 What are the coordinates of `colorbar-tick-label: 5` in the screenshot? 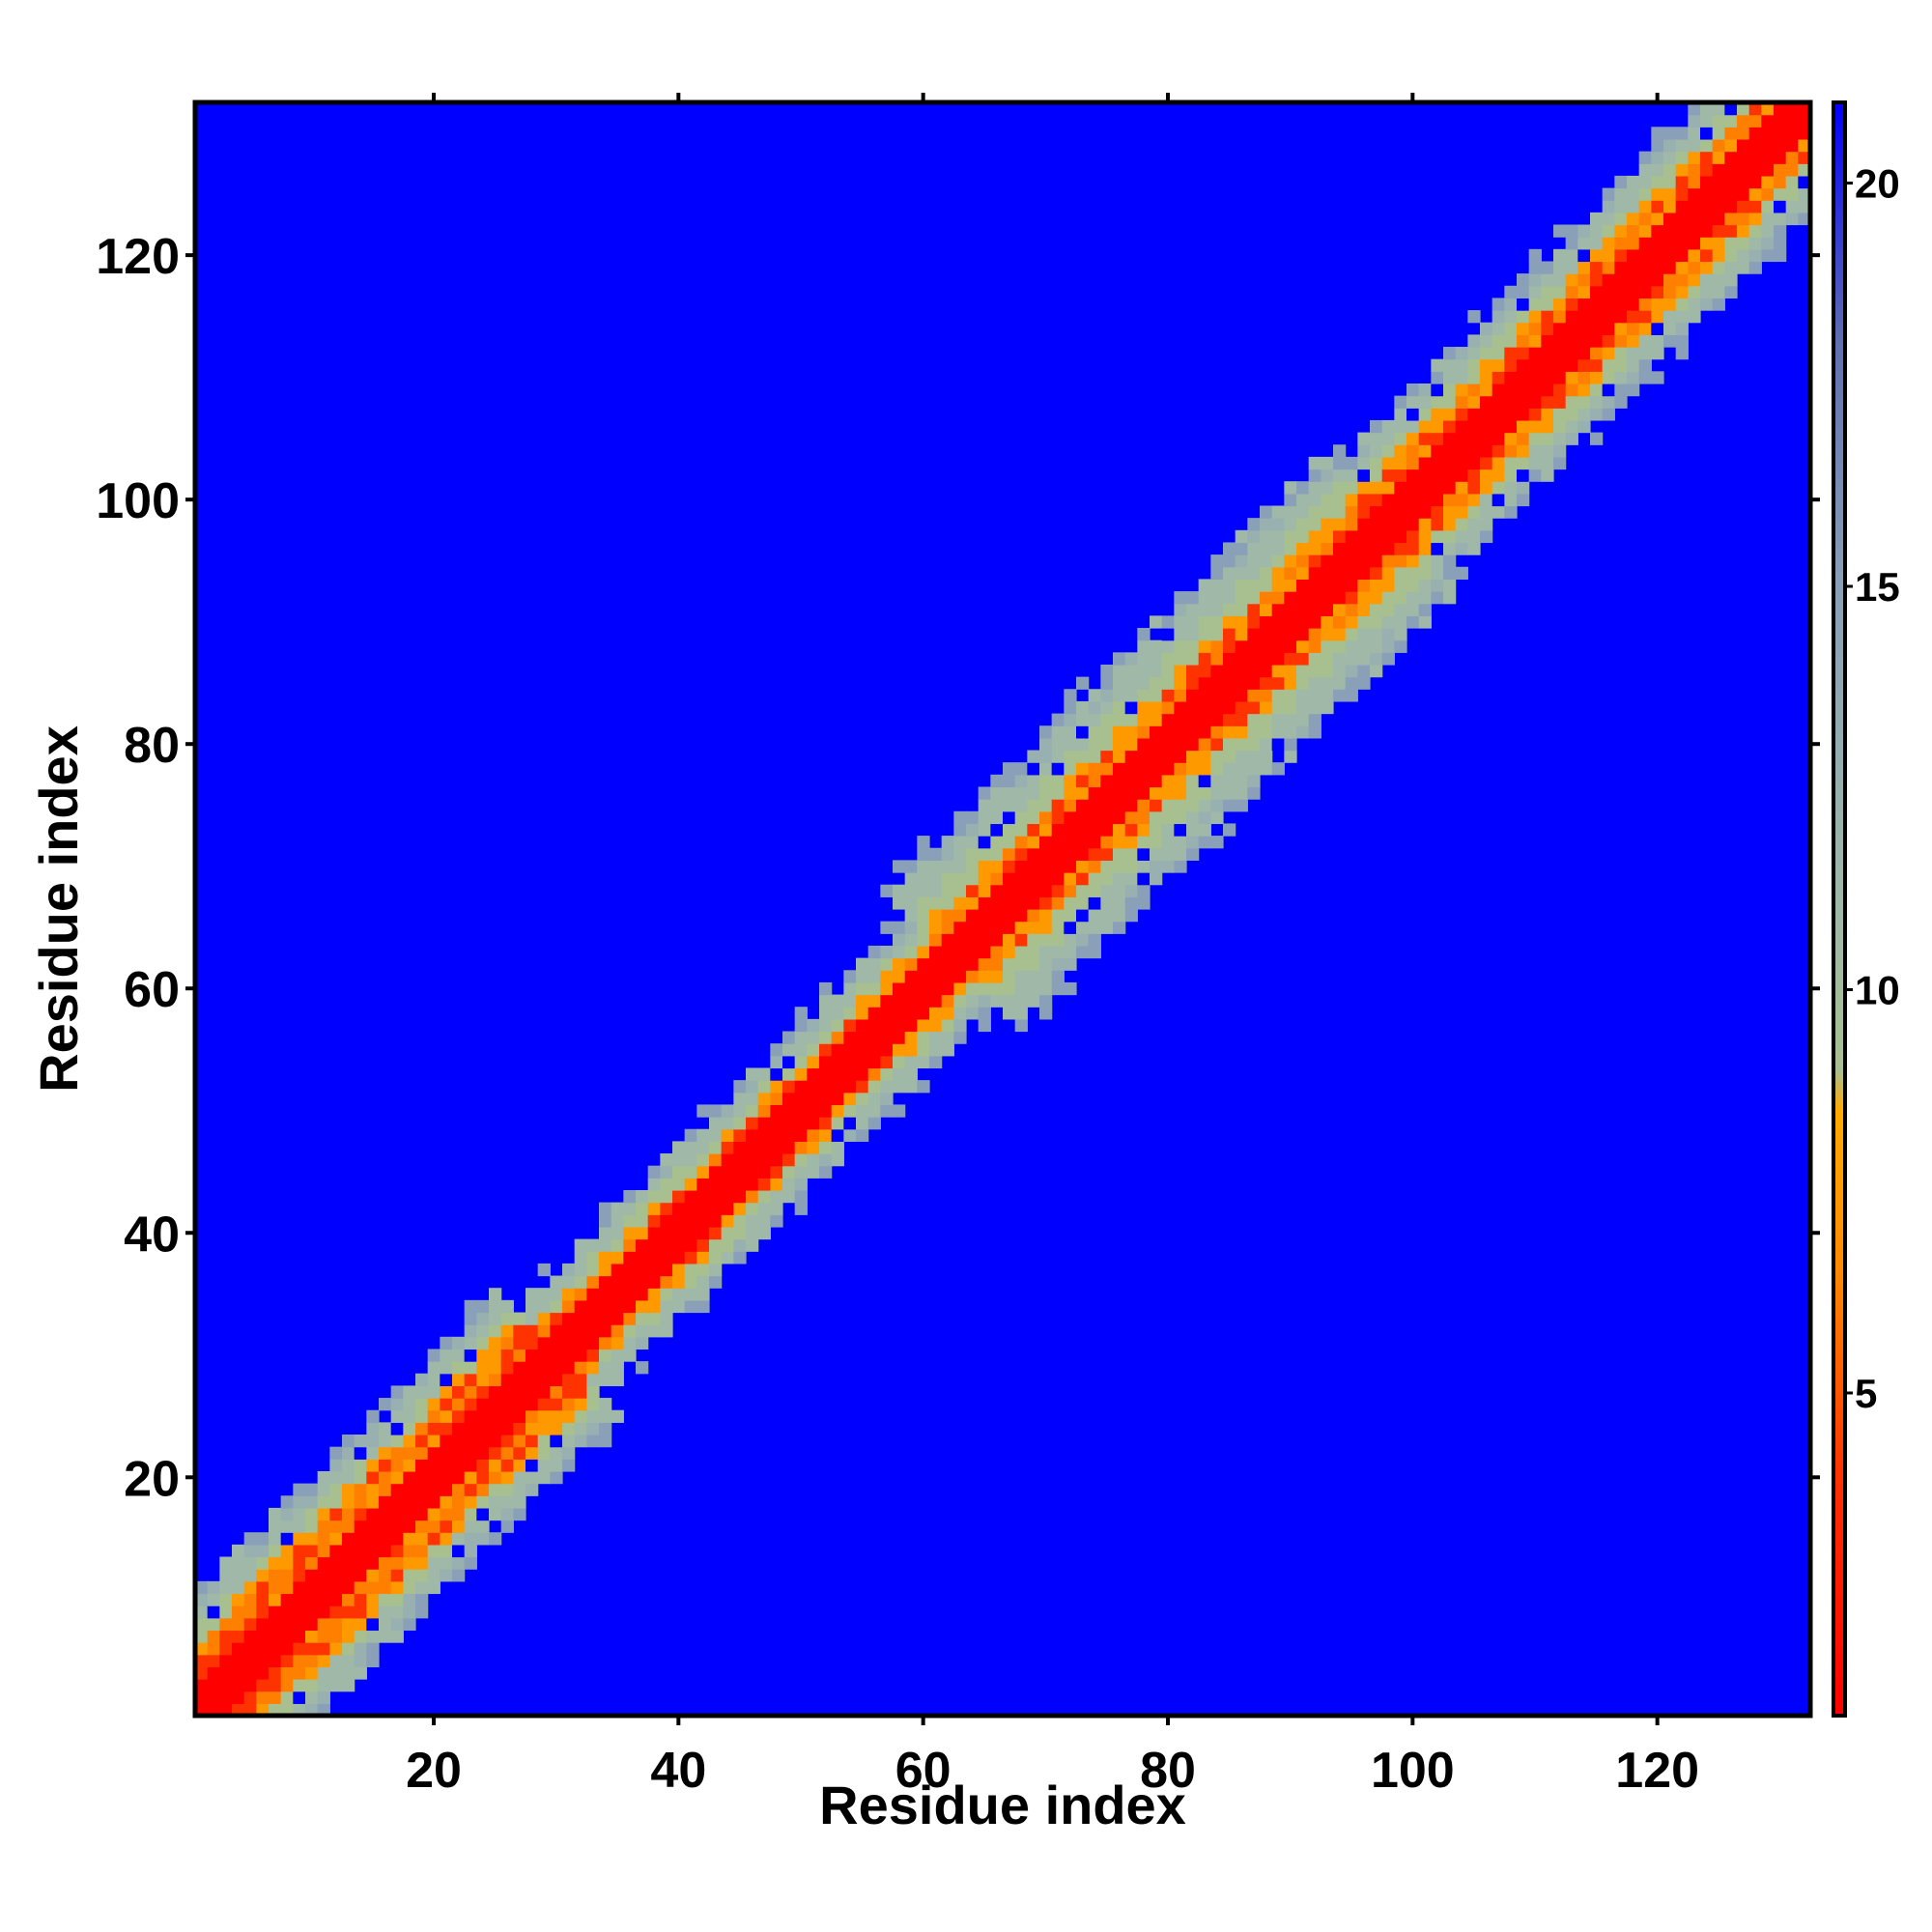 It's located at (1866, 1393).